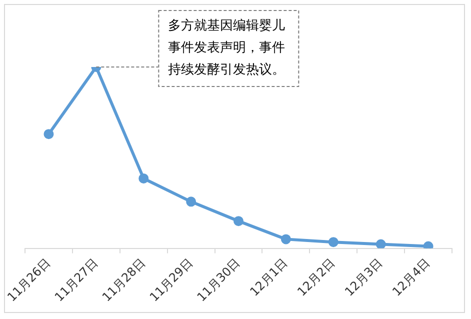  What do you see at coordinates (411, 277) in the screenshot?
I see `x-tick-label: 12月4日` at bounding box center [411, 277].